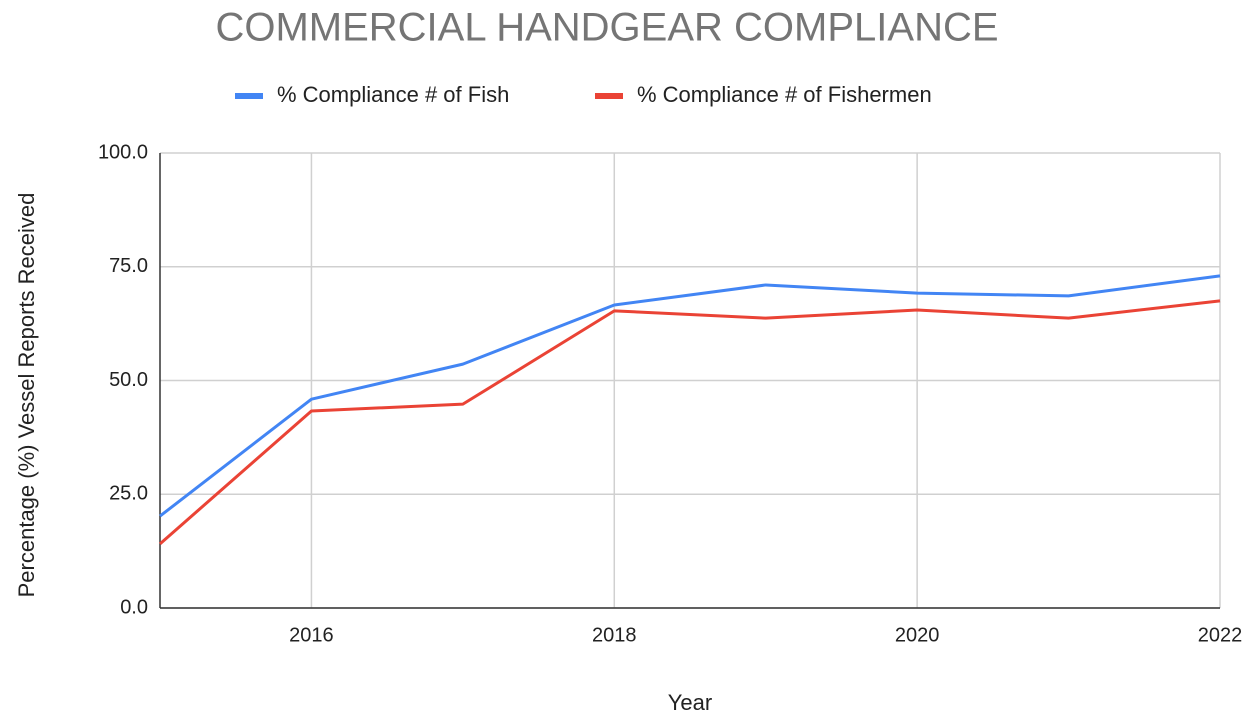 The height and width of the screenshot is (717, 1253). What do you see at coordinates (128, 494) in the screenshot?
I see `y-tick-label: 25.0` at bounding box center [128, 494].